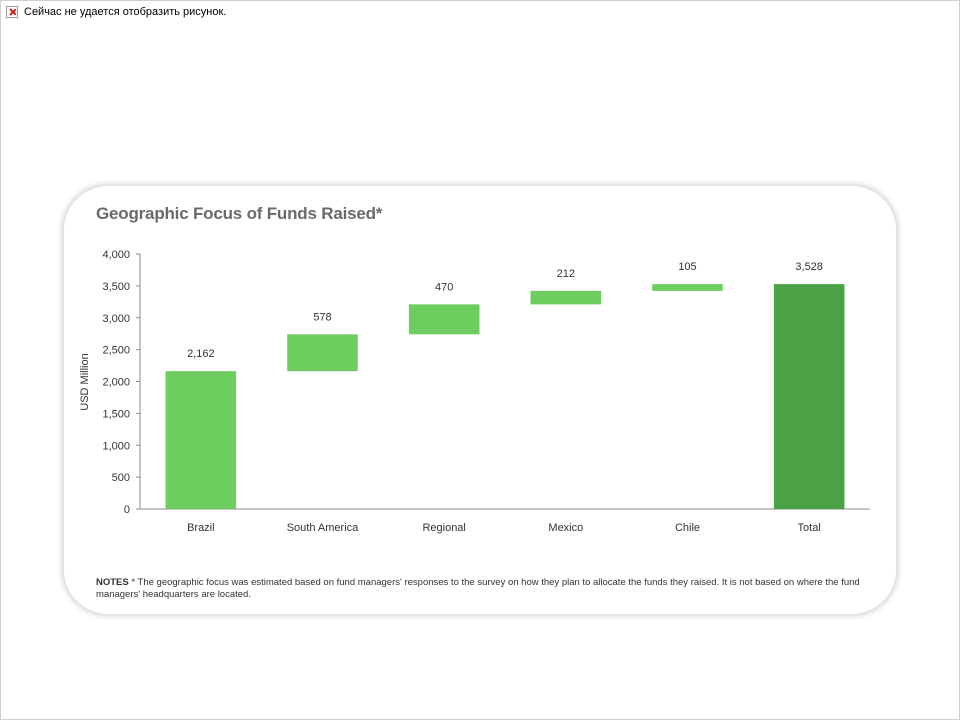 This screenshot has width=960, height=720. What do you see at coordinates (239, 213) in the screenshot?
I see `chart-title: Geographic Focus of Funds Raised*` at bounding box center [239, 213].